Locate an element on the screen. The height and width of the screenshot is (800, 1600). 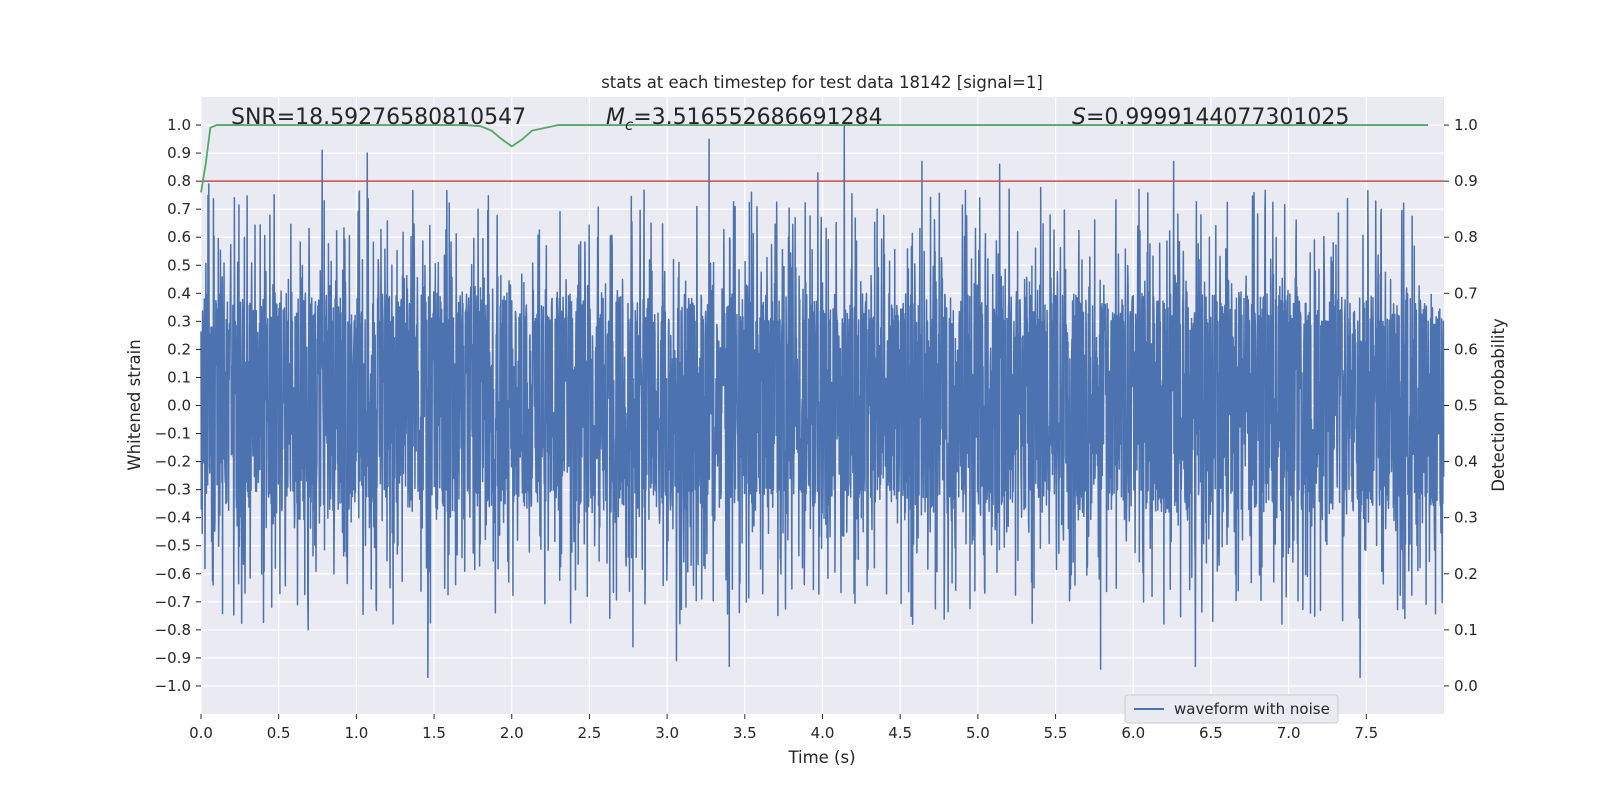
y-right-tick-label: 0.3 is located at coordinates (1466, 518).